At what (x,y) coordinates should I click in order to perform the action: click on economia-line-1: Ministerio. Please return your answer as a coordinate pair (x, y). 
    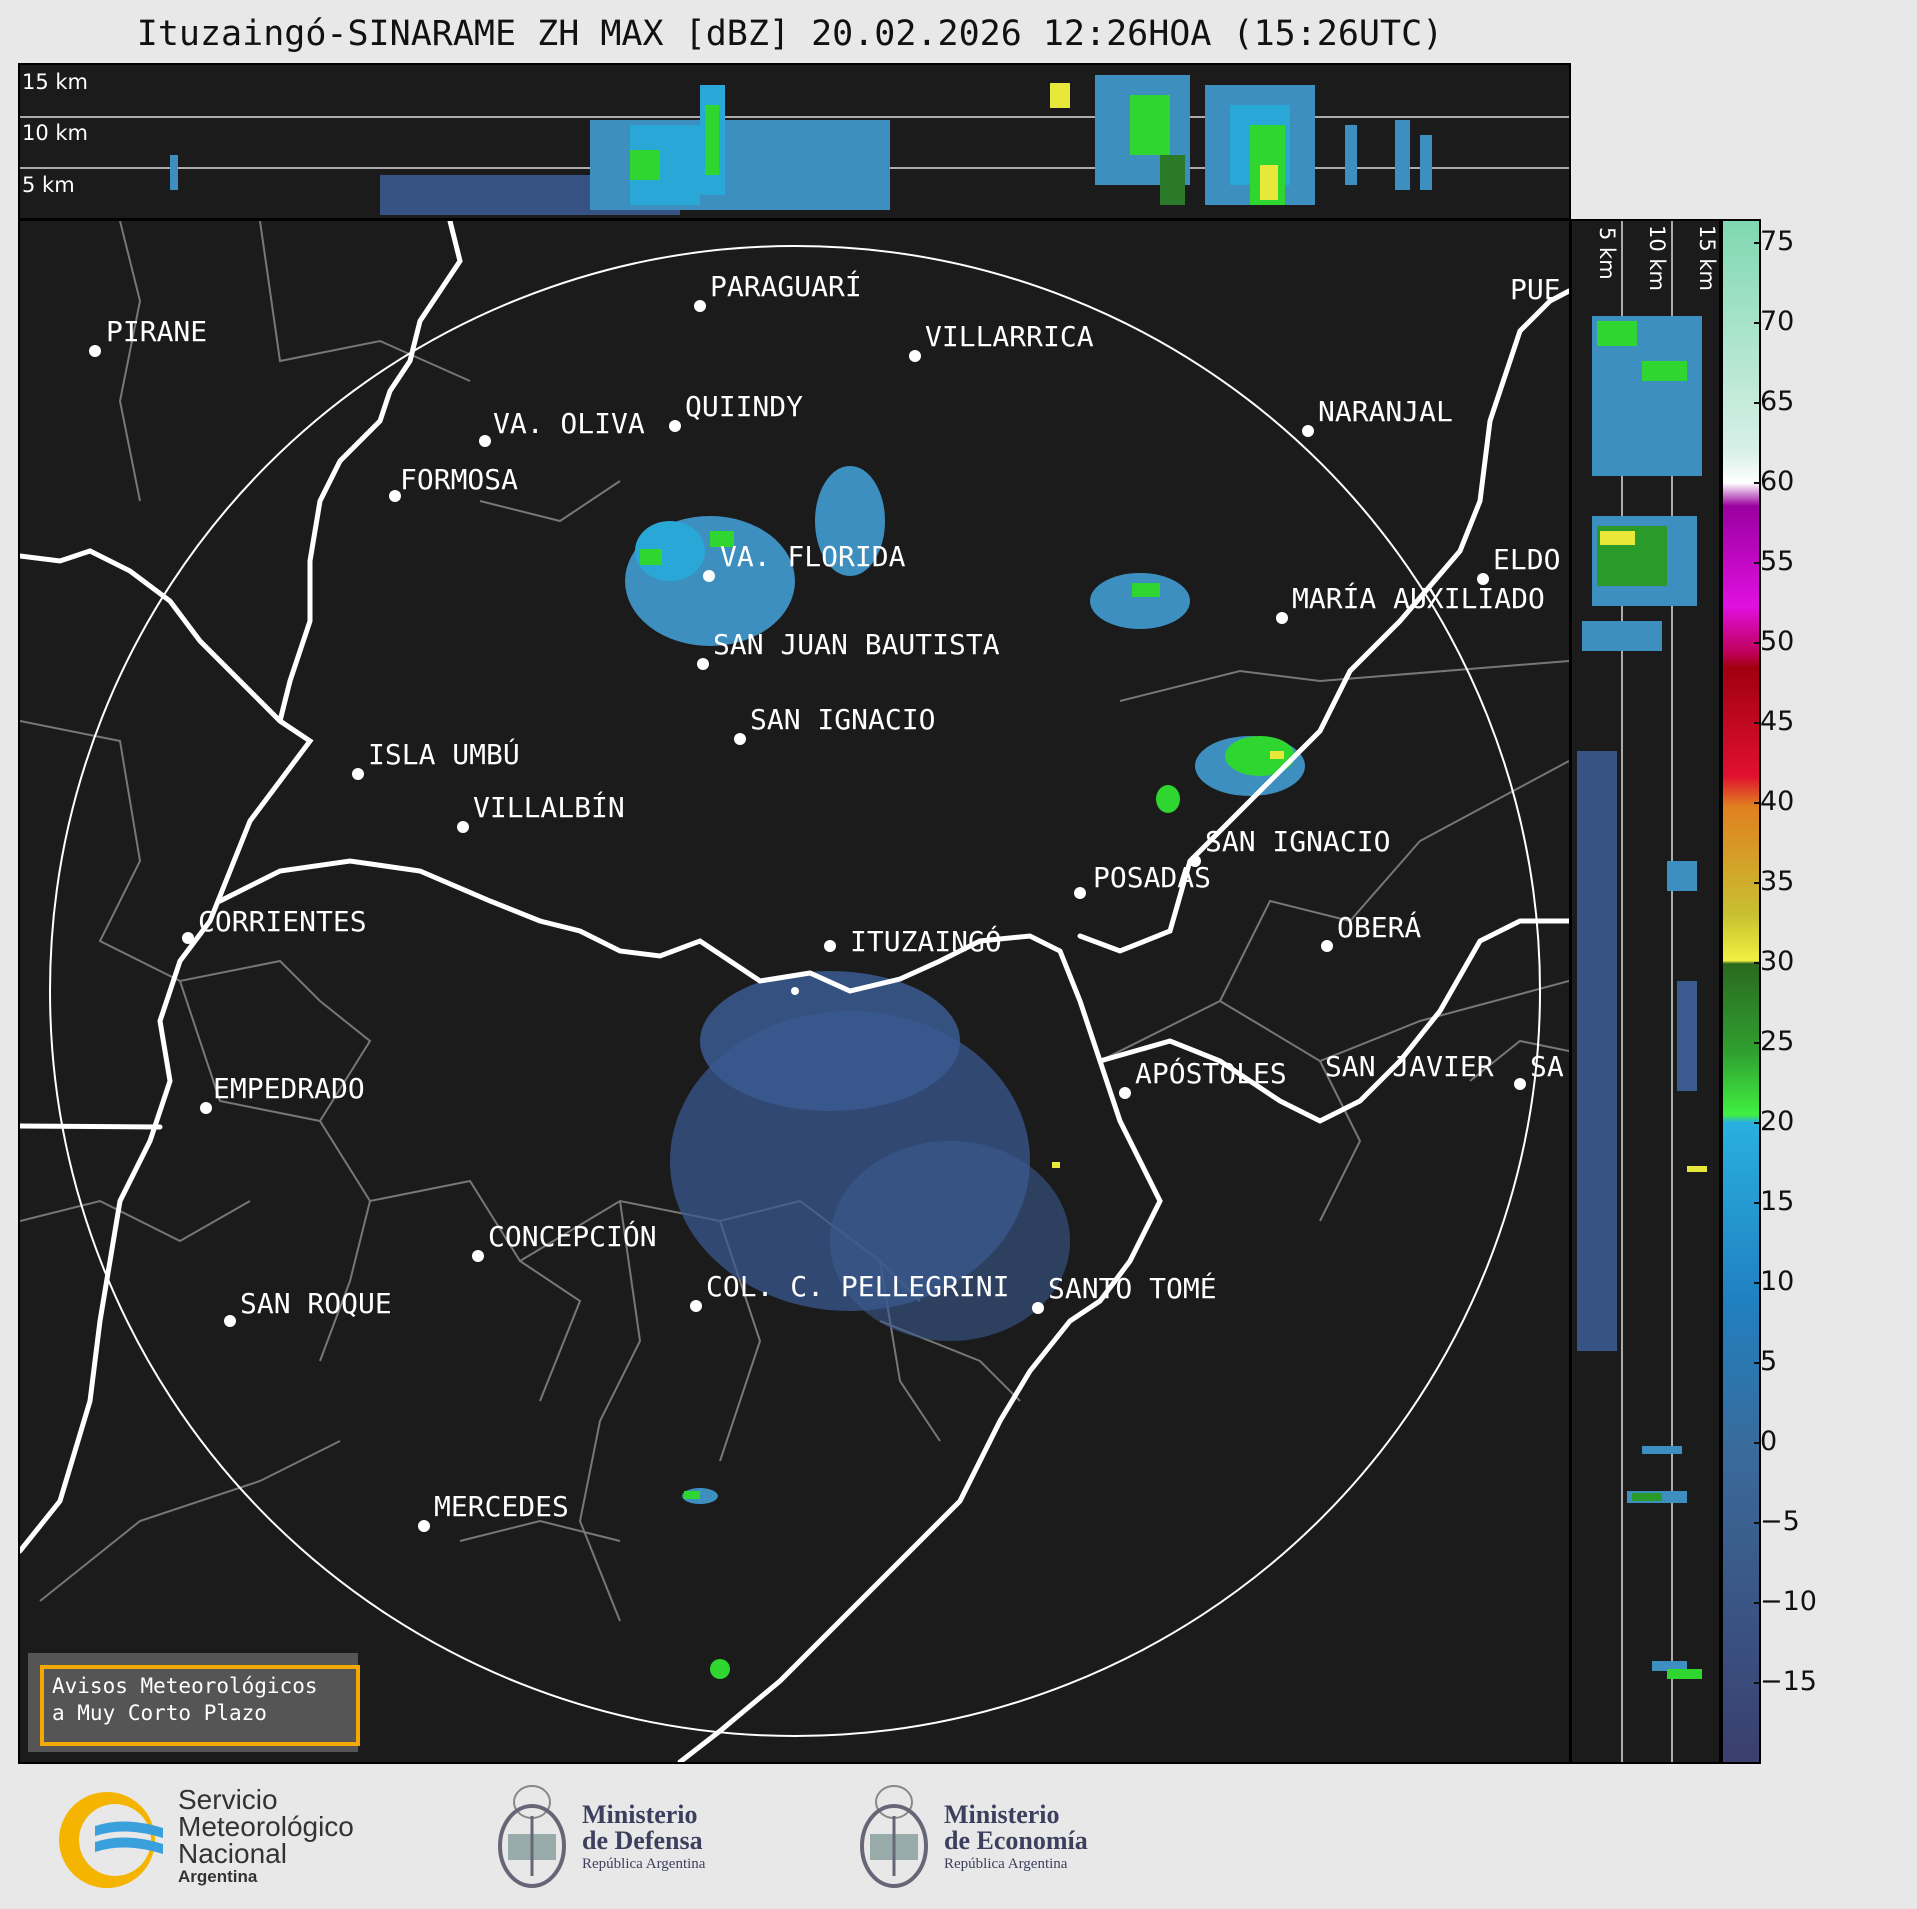
    Looking at the image, I should click on (1002, 1814).